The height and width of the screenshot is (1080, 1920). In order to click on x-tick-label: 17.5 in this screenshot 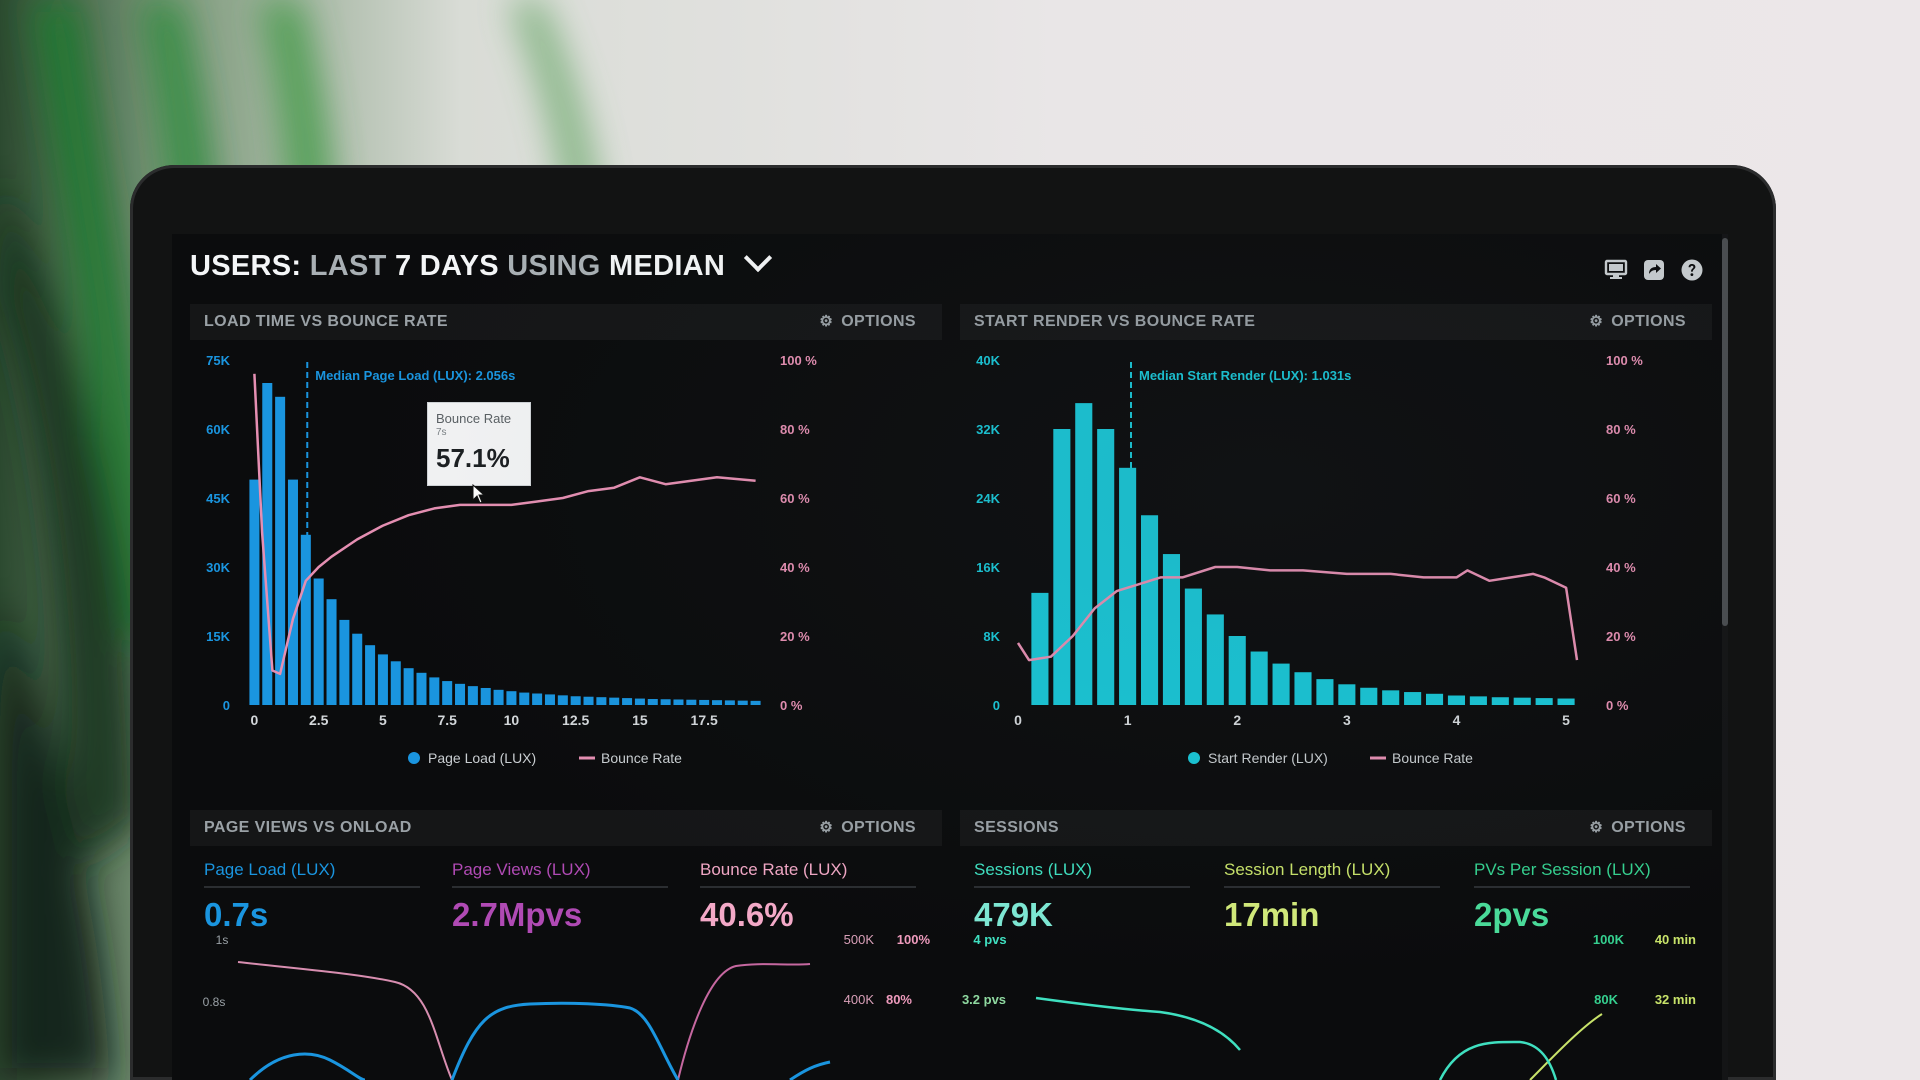, I will do `click(704, 720)`.